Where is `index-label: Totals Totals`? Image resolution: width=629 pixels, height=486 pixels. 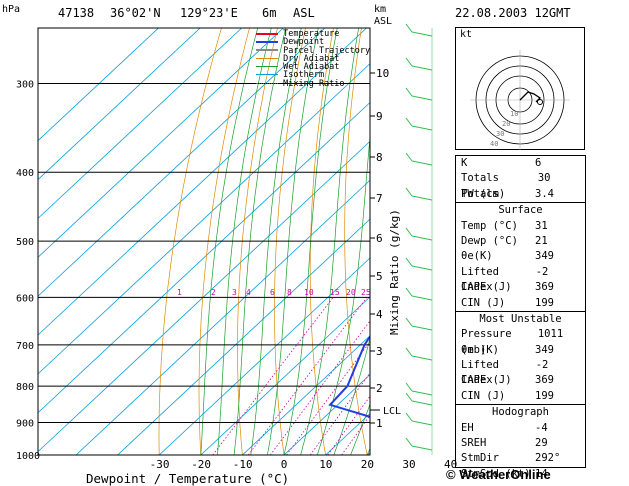
index-label: Totals Totals is located at coordinates (480, 186).